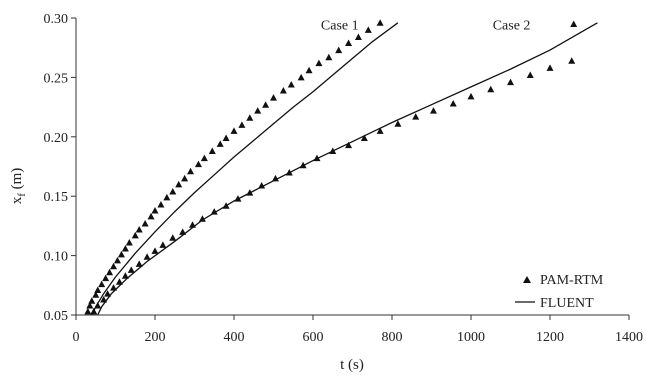  What do you see at coordinates (567, 303) in the screenshot?
I see `legend-label-fluent: FLUENT` at bounding box center [567, 303].